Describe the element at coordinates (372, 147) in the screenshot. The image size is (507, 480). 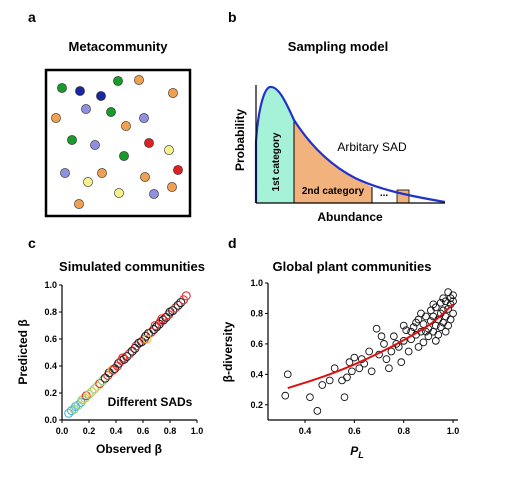
I see `sad-curve-label: Arbitary SAD` at that location.